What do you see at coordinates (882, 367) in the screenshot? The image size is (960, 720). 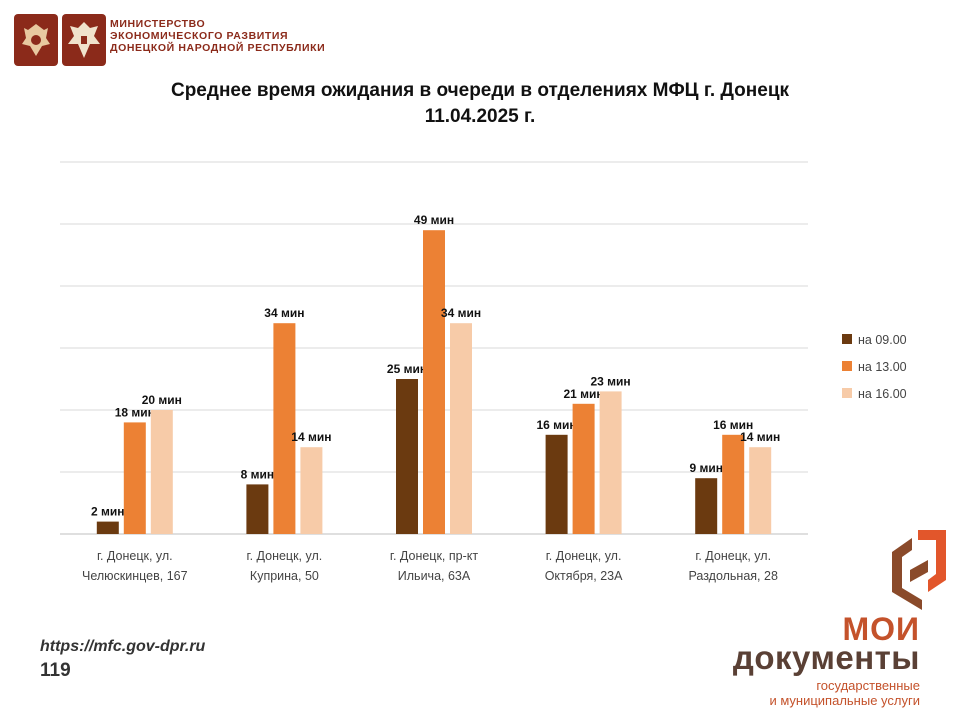 I see `legend-item: на 13.00` at bounding box center [882, 367].